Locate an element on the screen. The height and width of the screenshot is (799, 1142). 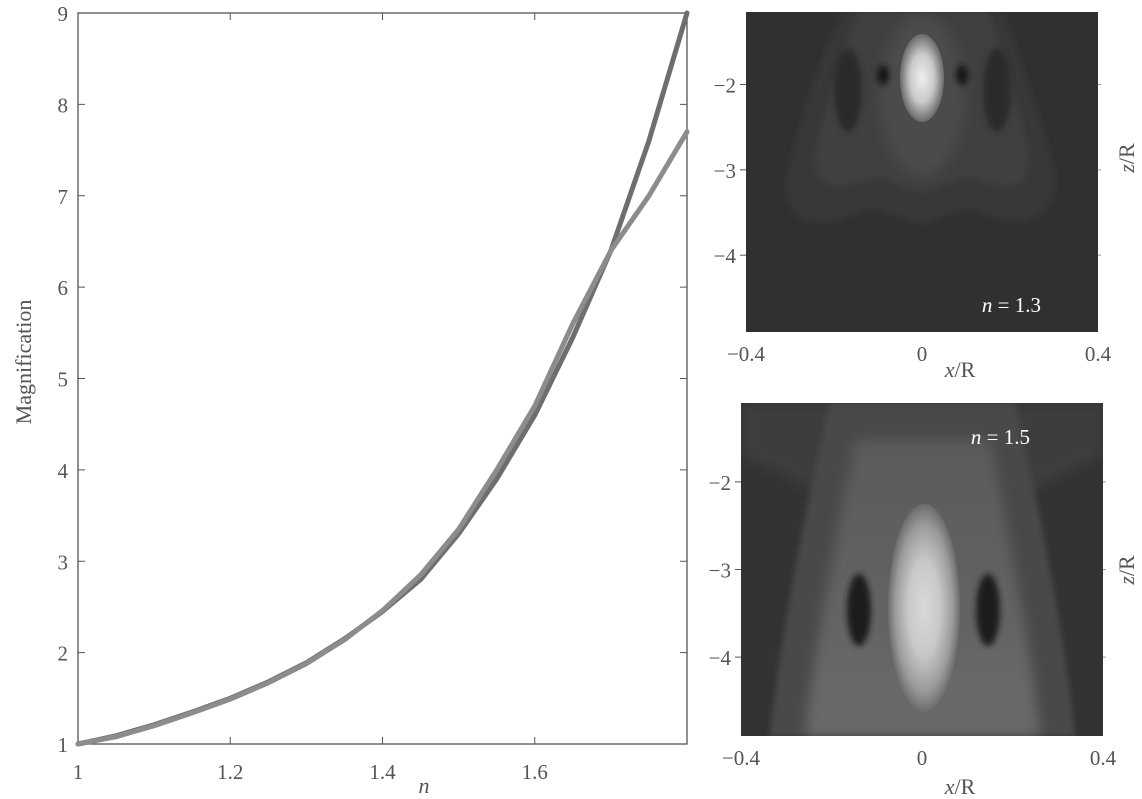
heatmap2-y-axis-label: z/R is located at coordinates (1126, 570).